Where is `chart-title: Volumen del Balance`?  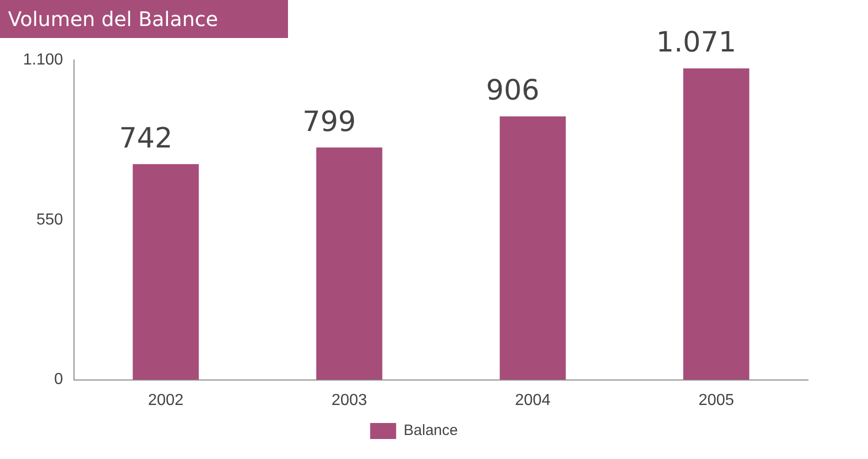 chart-title: Volumen del Balance is located at coordinates (144, 19).